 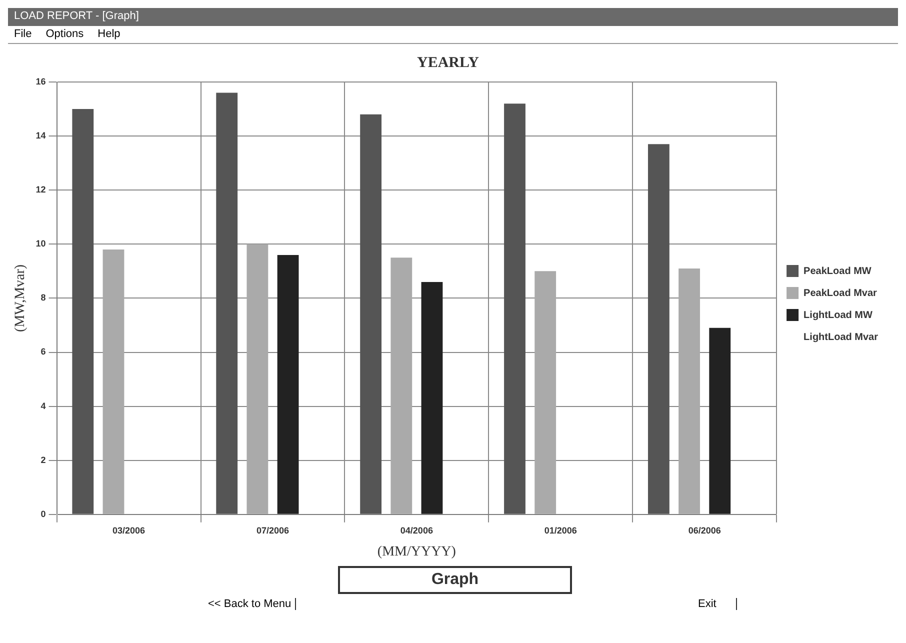 I want to click on legend-label: LightLoad MW, so click(x=838, y=315).